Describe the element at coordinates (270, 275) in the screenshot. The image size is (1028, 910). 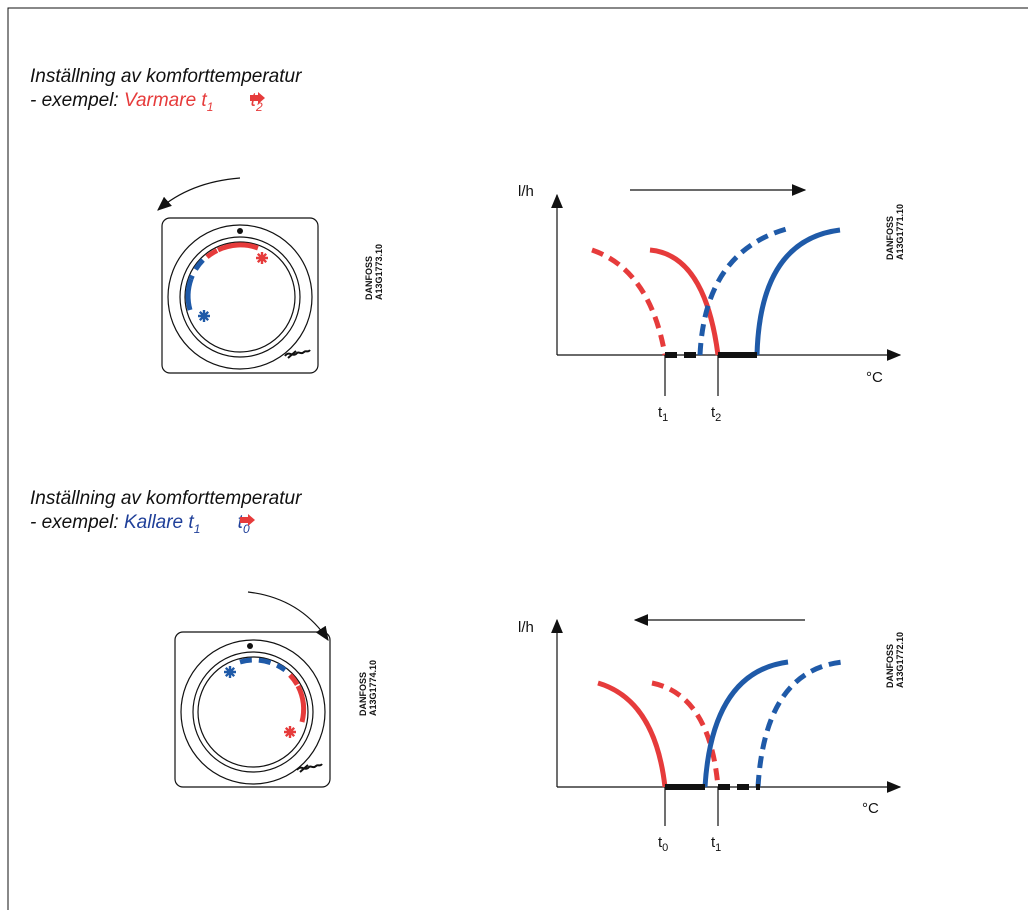
I see `dial: DANFOSSA13G1773.10` at that location.